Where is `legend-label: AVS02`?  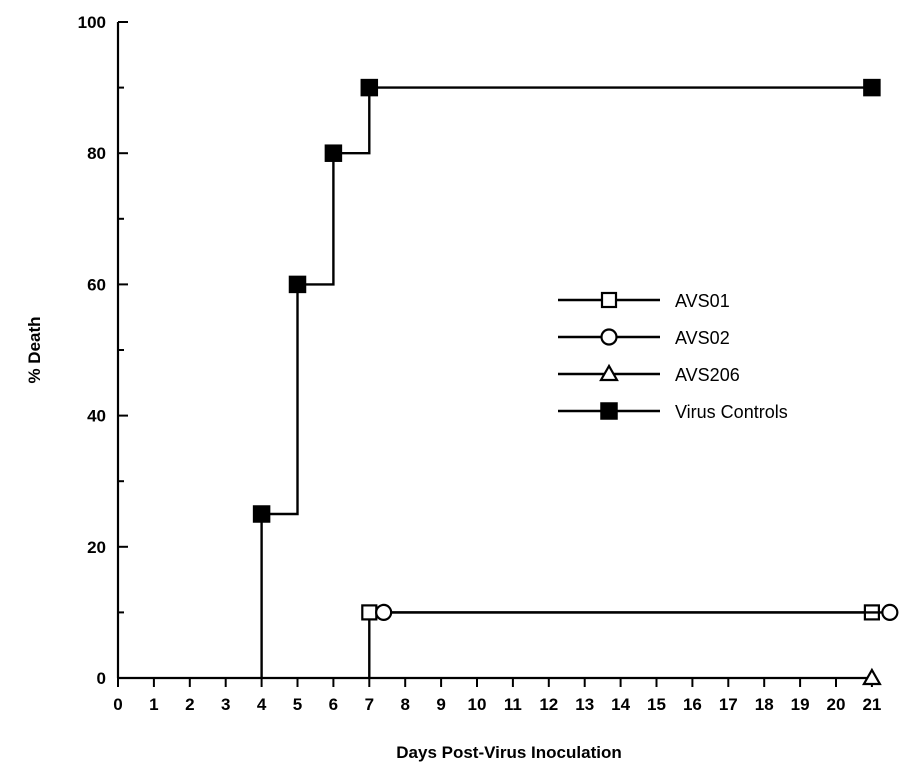
legend-label: AVS02 is located at coordinates (702, 338).